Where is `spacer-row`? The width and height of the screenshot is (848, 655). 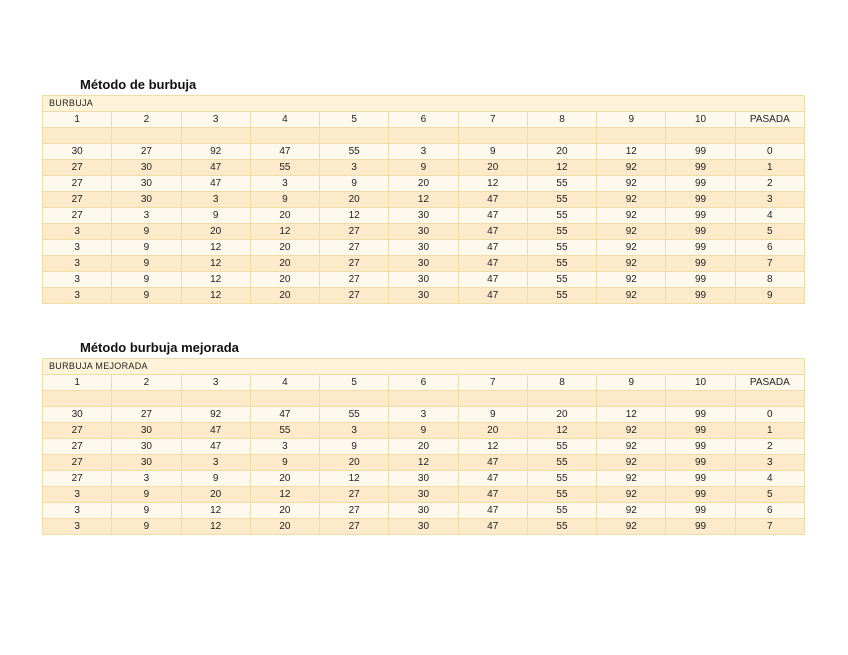
spacer-row is located at coordinates (423, 135).